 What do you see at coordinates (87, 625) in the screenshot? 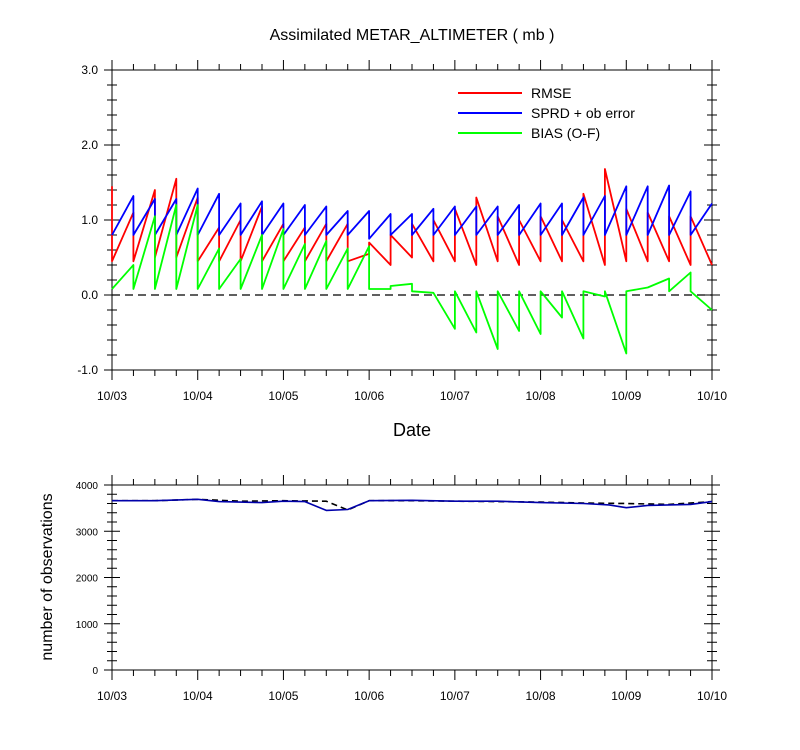
I see `y-tick-label: 1000` at bounding box center [87, 625].